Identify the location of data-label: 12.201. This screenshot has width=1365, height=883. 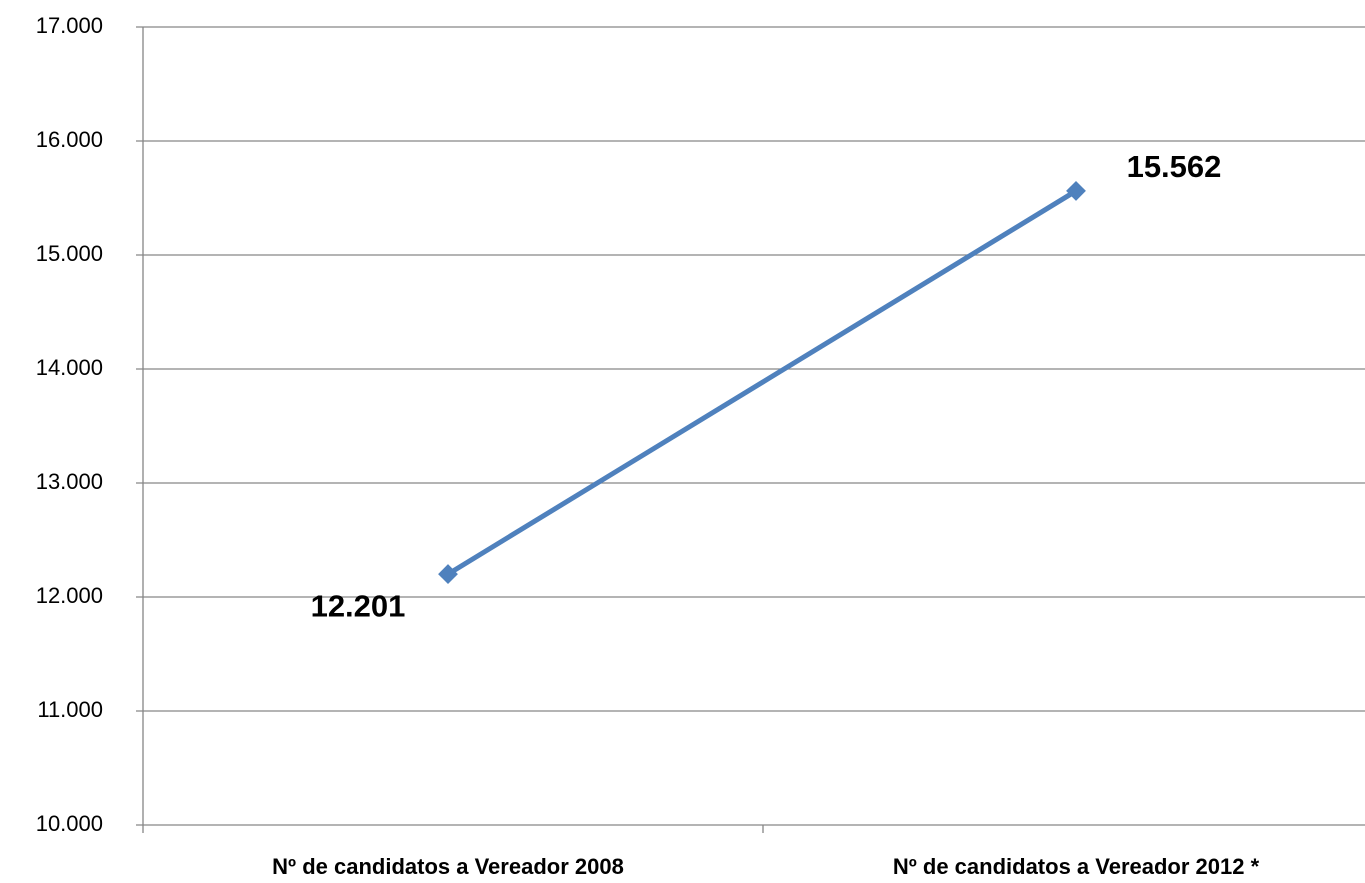
(358, 605).